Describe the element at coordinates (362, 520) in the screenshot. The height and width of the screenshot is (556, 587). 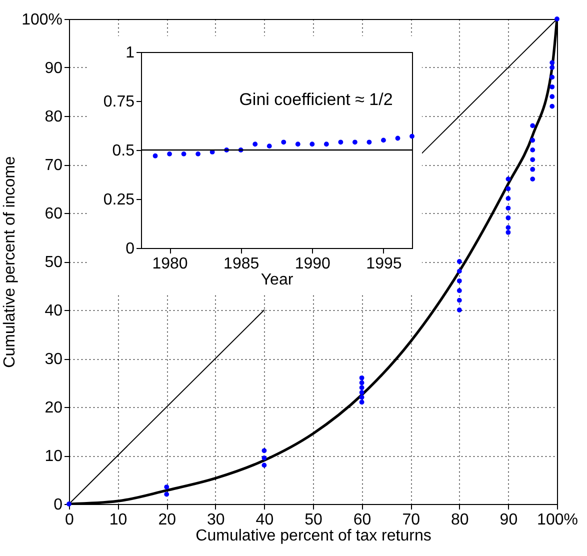
I see `x-tick-label: 60` at that location.